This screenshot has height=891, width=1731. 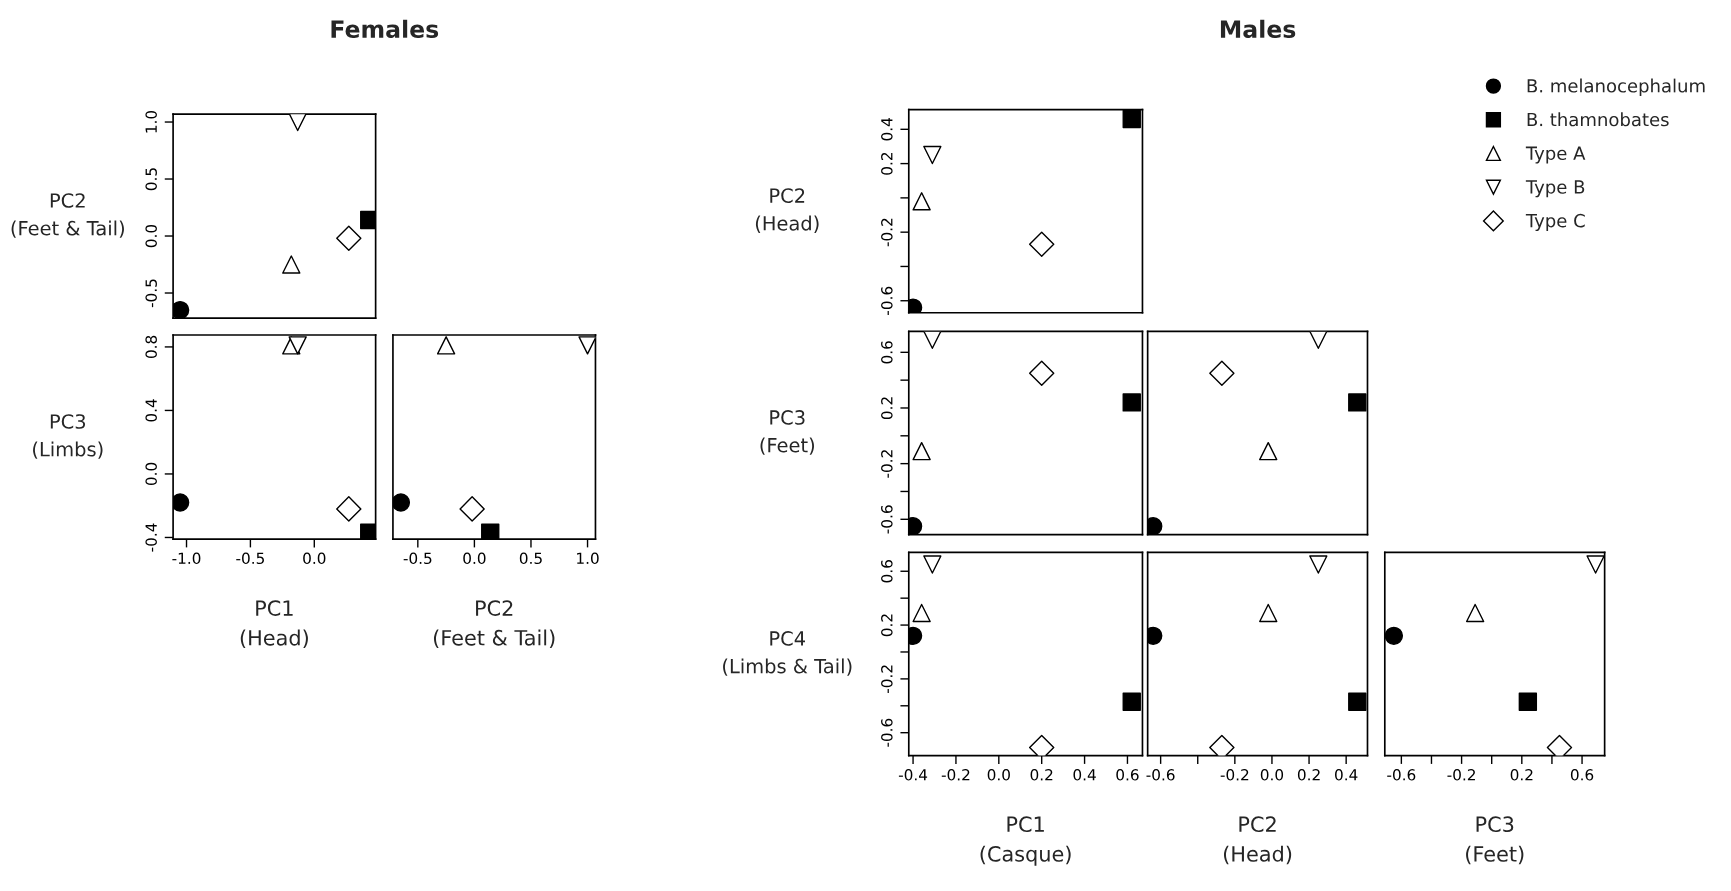 What do you see at coordinates (530, 558) in the screenshot?
I see `x-tick-label: 0.5` at bounding box center [530, 558].